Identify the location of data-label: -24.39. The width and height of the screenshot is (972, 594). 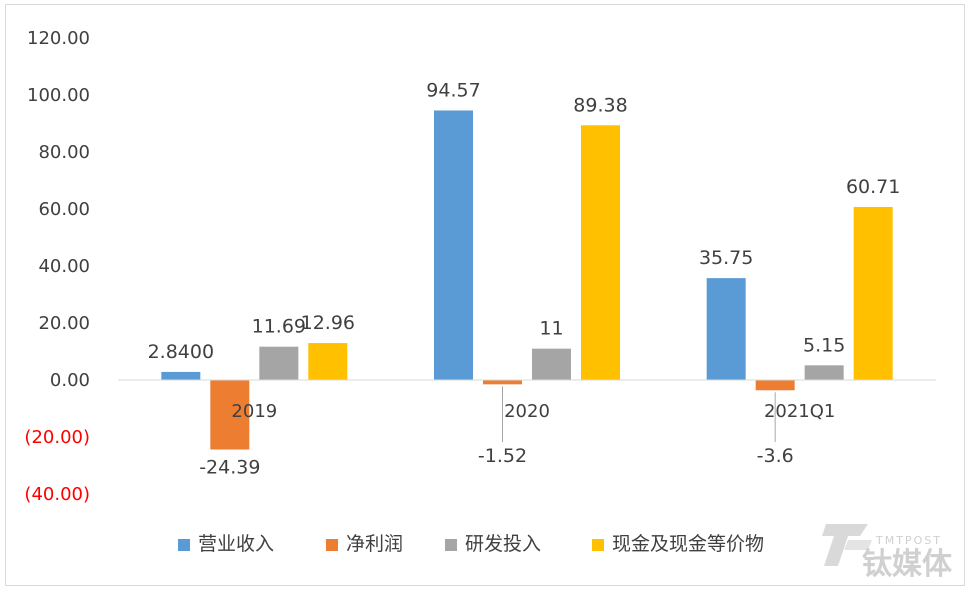
(229, 468).